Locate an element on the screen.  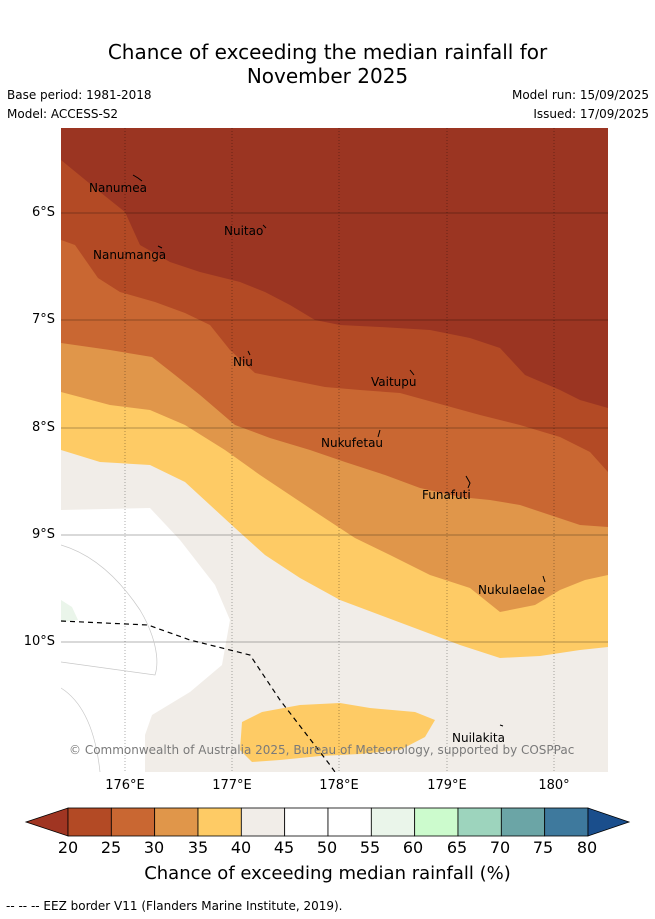
colorbar-tick: 20 is located at coordinates (68, 847).